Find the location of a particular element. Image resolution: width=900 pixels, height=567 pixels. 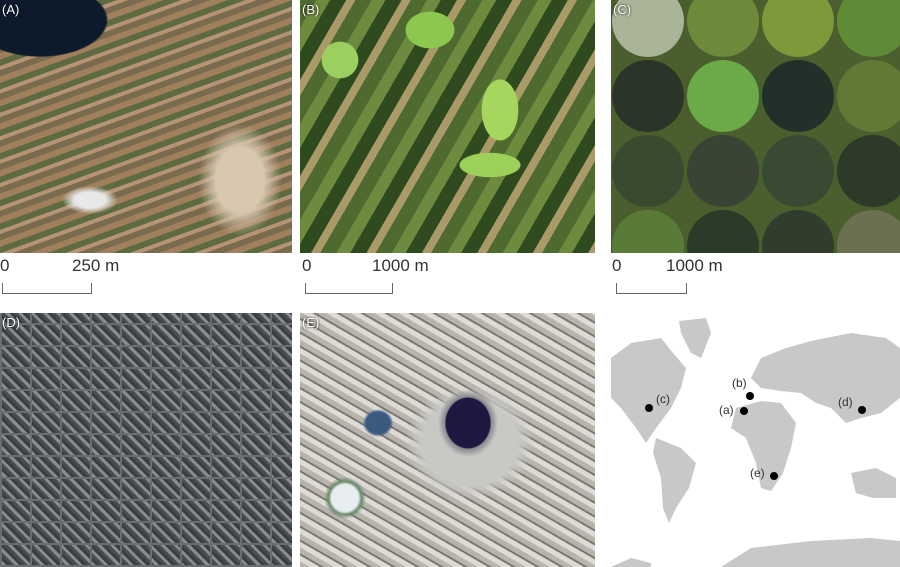

location-label: (c) is located at coordinates (663, 399).